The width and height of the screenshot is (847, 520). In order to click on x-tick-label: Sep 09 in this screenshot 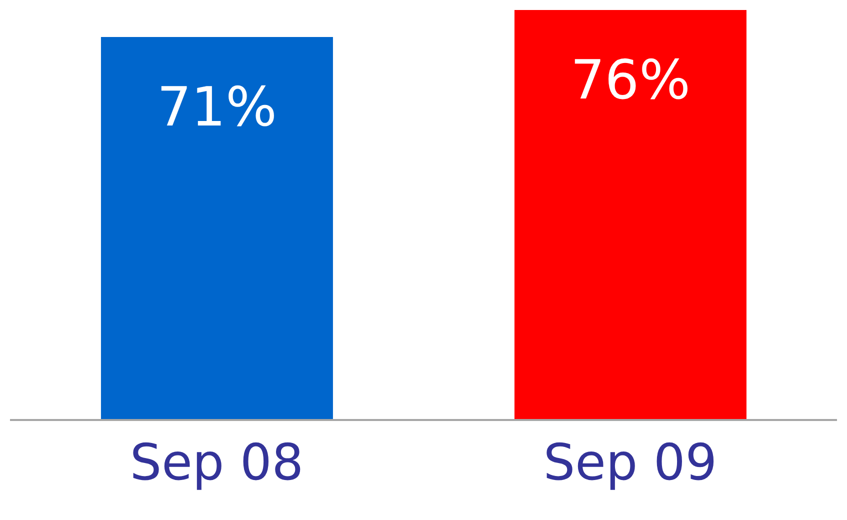, I will do `click(630, 463)`.